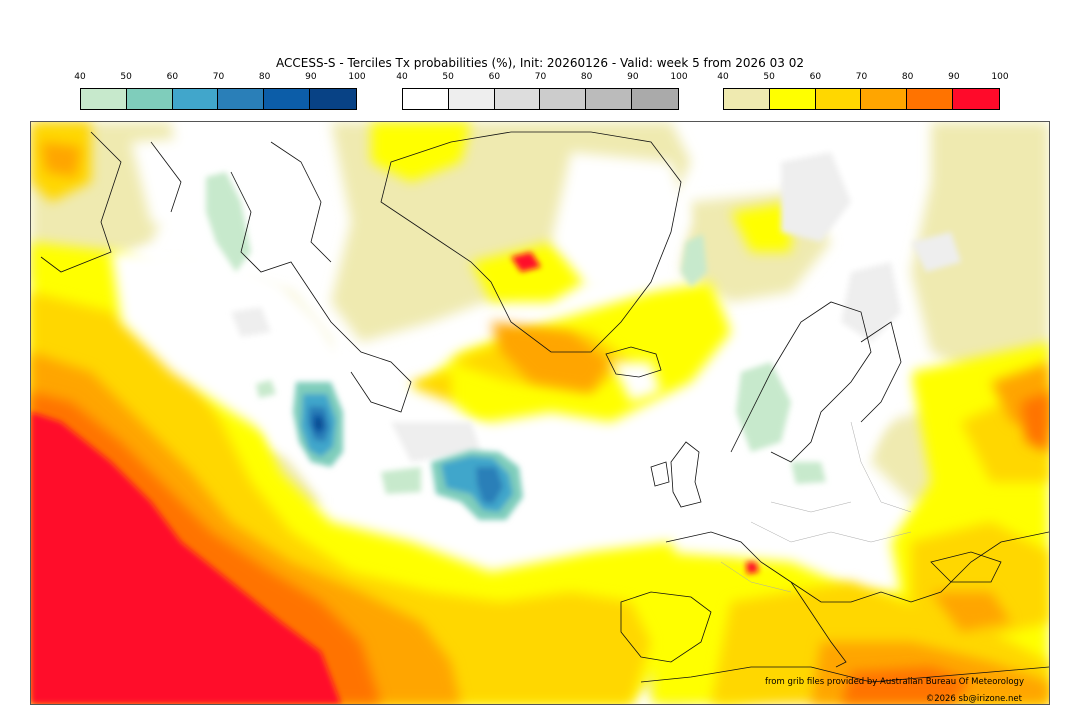 This screenshot has width=1080, height=718. I want to click on legend-near-normal: 40 50 60 70 80 90 100, so click(542, 92).